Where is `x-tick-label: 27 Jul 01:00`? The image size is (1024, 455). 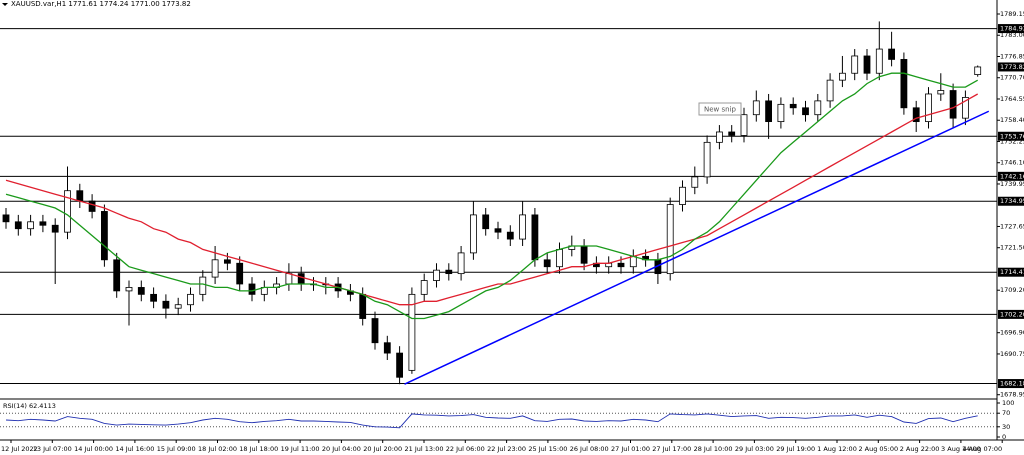 x-tick-label: 27 Jul 01:00 is located at coordinates (630, 449).